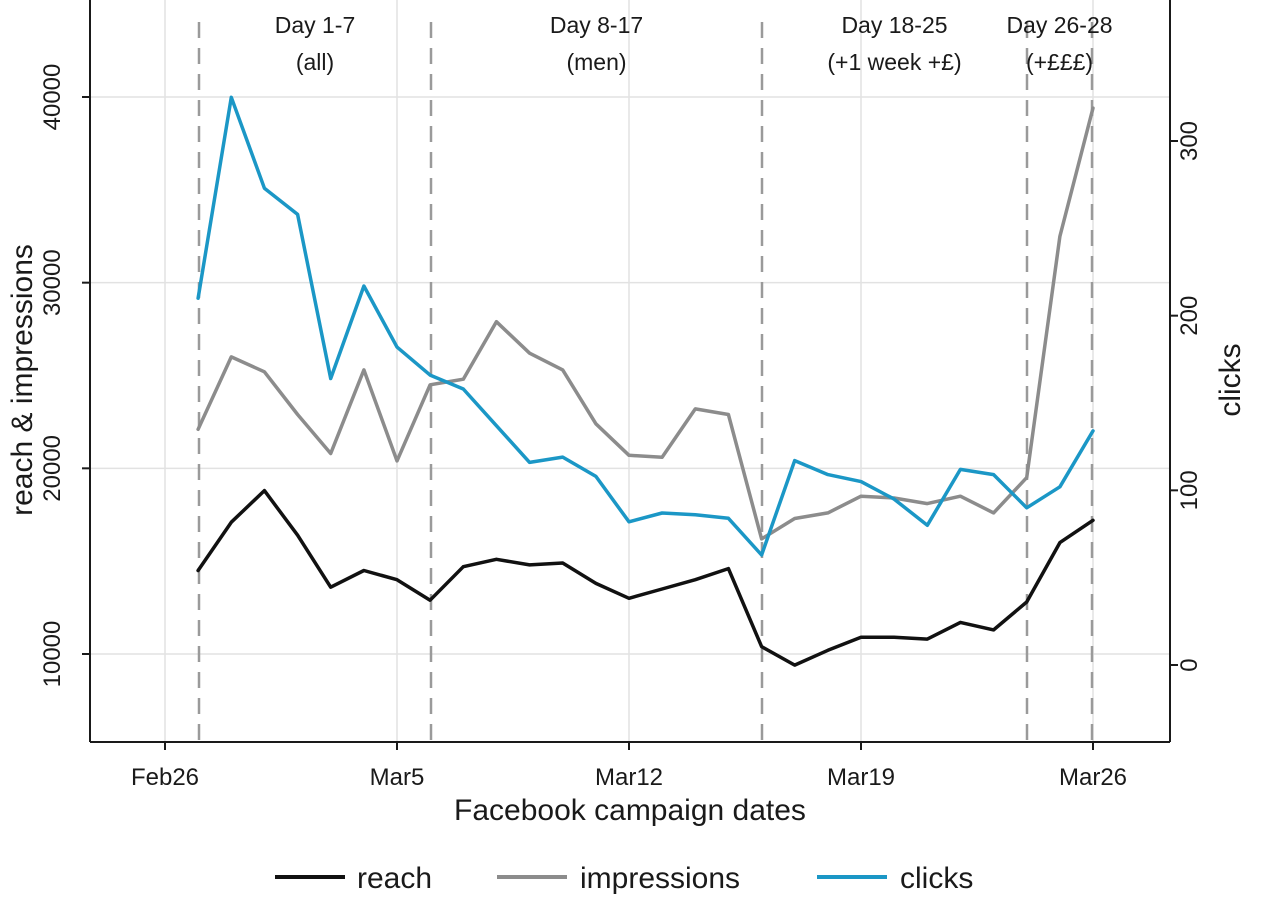 The image size is (1261, 902). Describe the element at coordinates (52, 468) in the screenshot. I see `y-left-tick-label: 20000` at that location.